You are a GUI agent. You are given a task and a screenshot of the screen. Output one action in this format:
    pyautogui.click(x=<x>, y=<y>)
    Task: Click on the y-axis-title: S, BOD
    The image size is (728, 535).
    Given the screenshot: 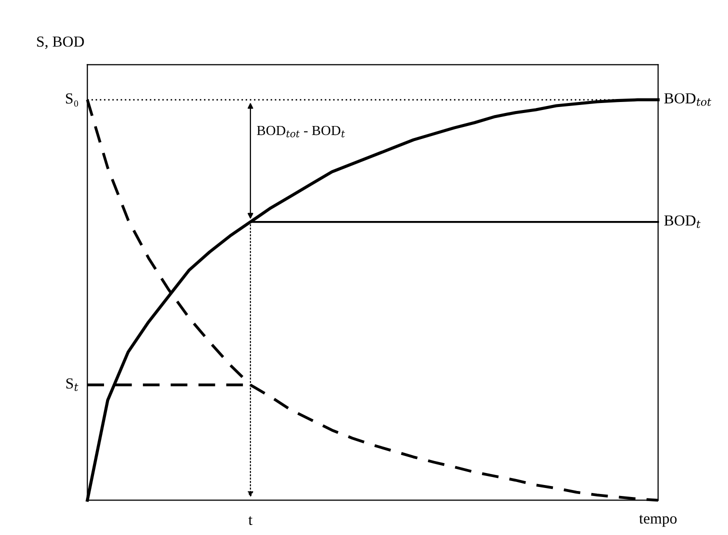 What is the action you would take?
    pyautogui.click(x=60, y=42)
    